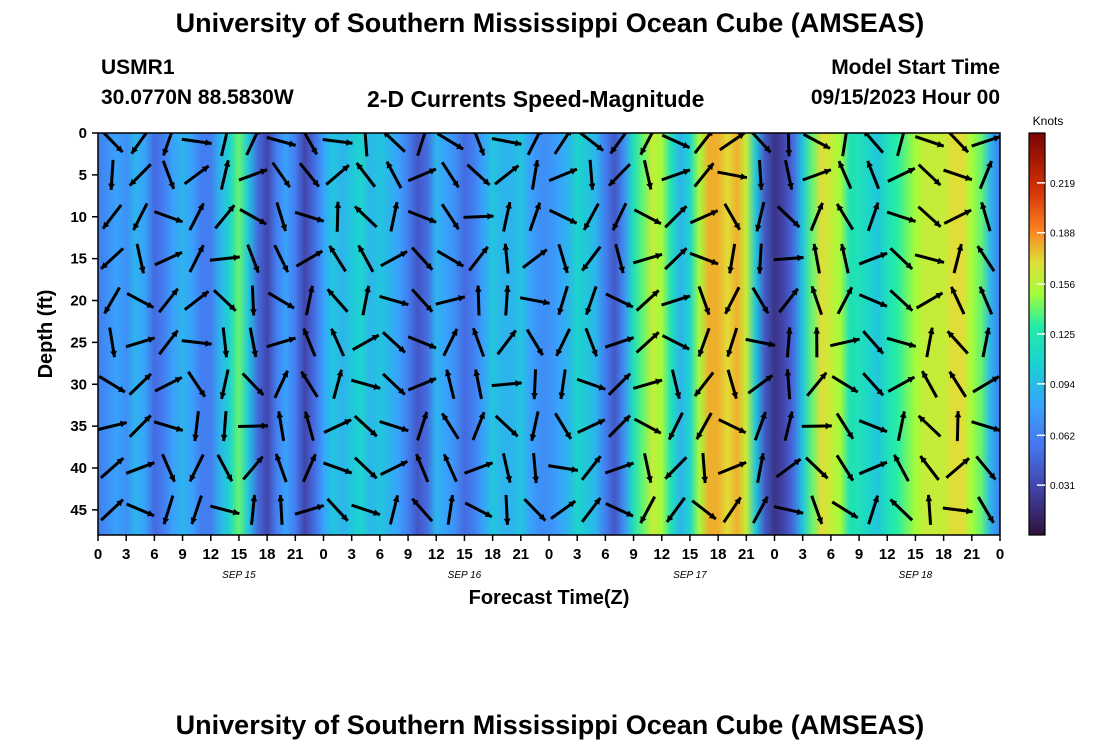  What do you see at coordinates (197, 97) in the screenshot?
I see `station-coords: 30.0770N 88.5830W` at bounding box center [197, 97].